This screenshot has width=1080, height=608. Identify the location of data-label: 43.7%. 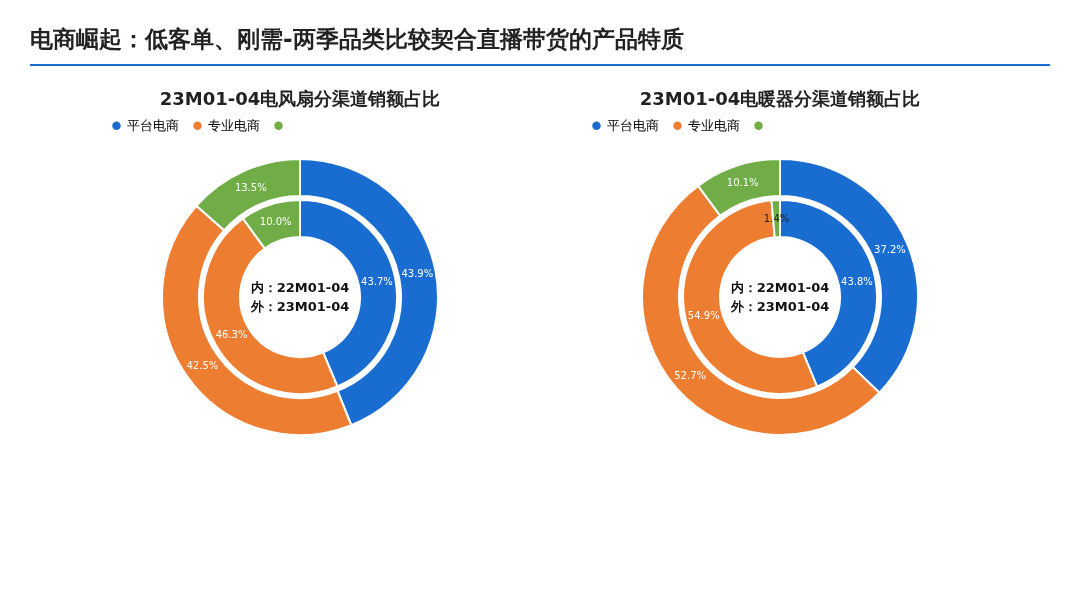
(377, 281).